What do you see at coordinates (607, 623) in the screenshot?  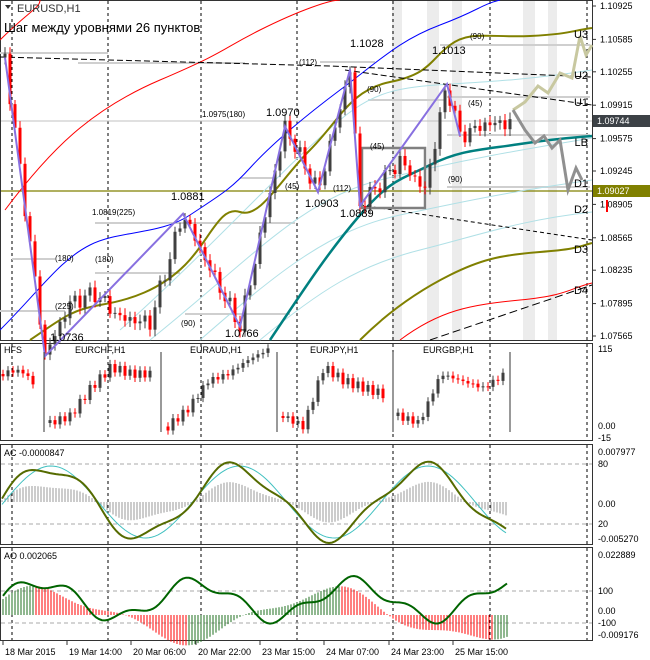 I see `ao-axis-label: -100` at bounding box center [607, 623].